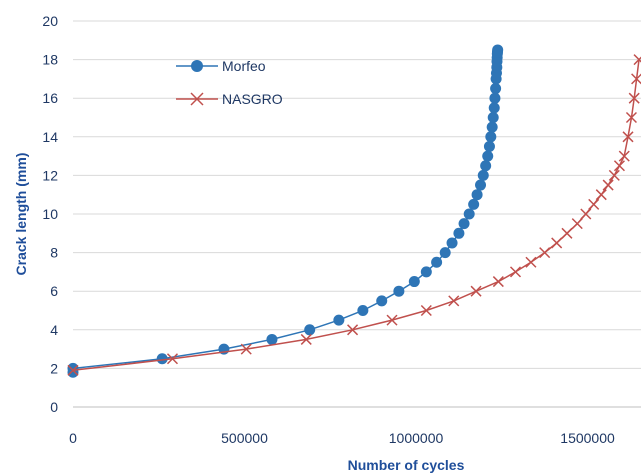 The image size is (641, 475). I want to click on legend-item-nasgro: NASGRO, so click(229, 99).